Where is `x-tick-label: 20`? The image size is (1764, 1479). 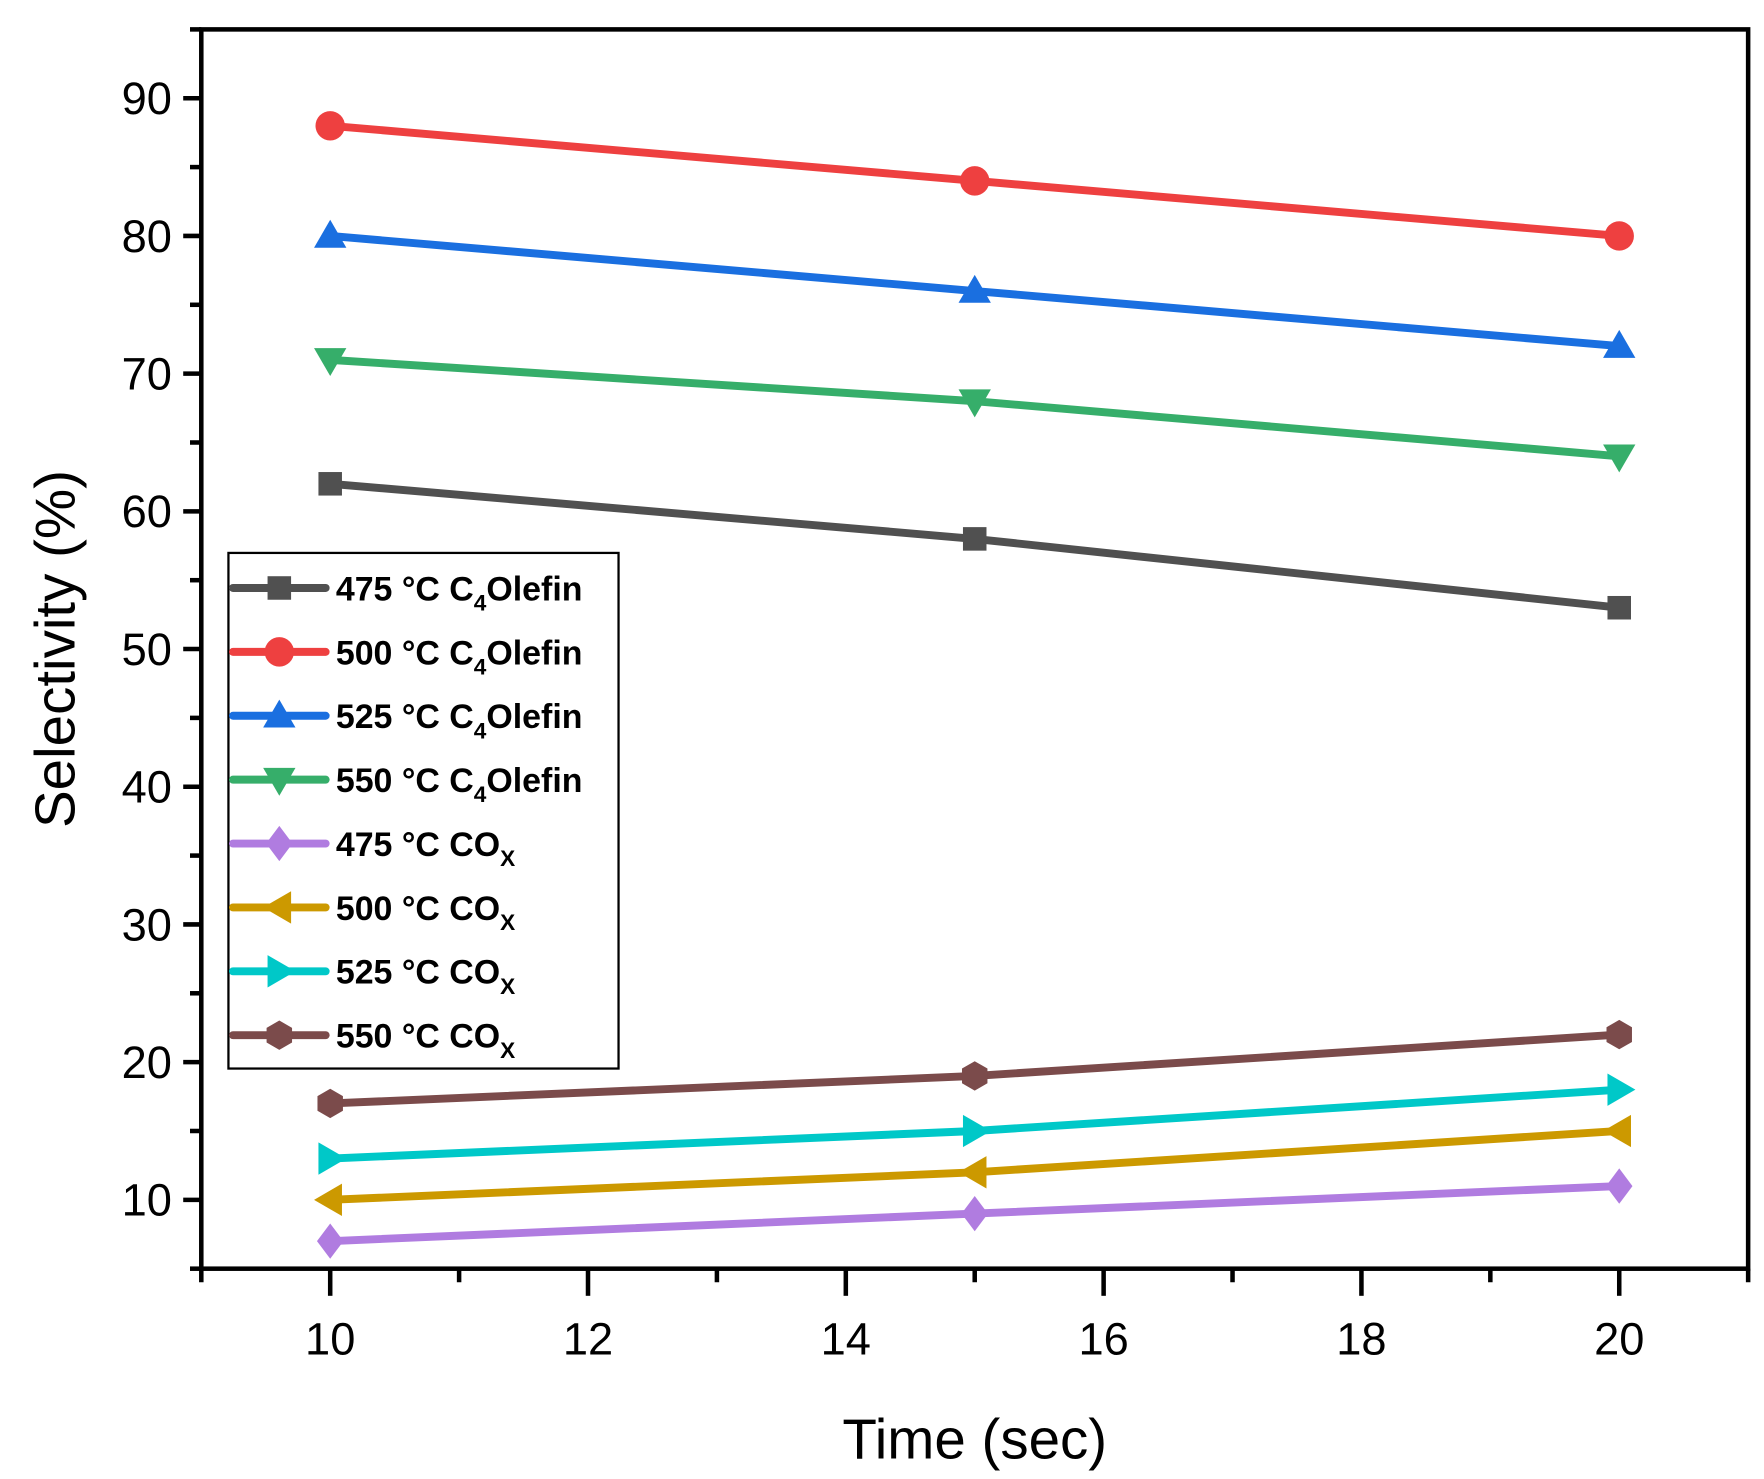 x-tick-label: 20 is located at coordinates (1619, 1339).